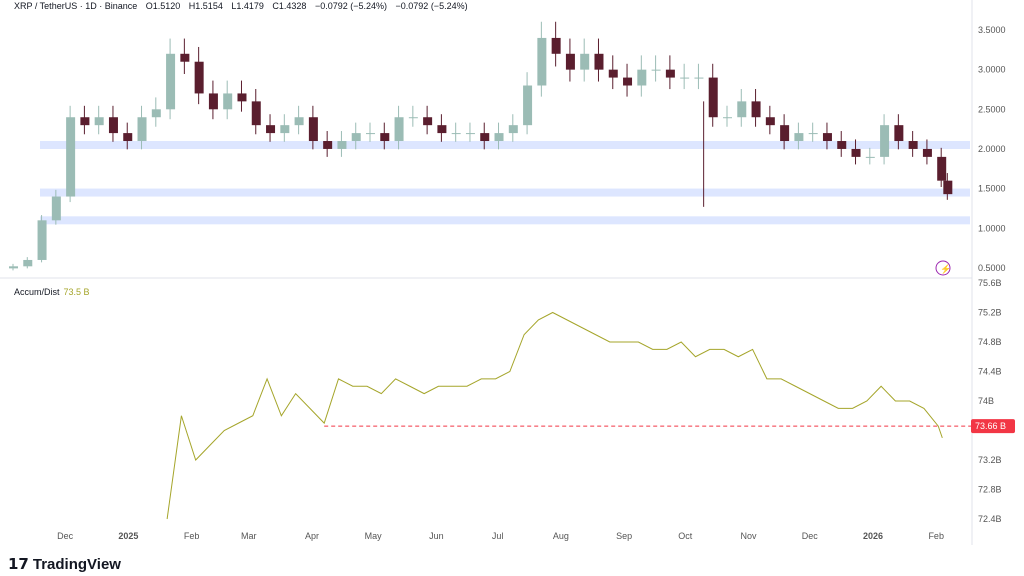  What do you see at coordinates (128, 536) in the screenshot?
I see `time-tick: 2025` at bounding box center [128, 536].